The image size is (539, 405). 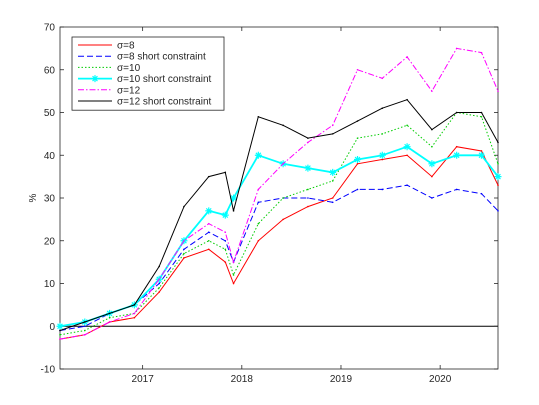 What do you see at coordinates (148, 73) in the screenshot?
I see `legend-box` at bounding box center [148, 73].